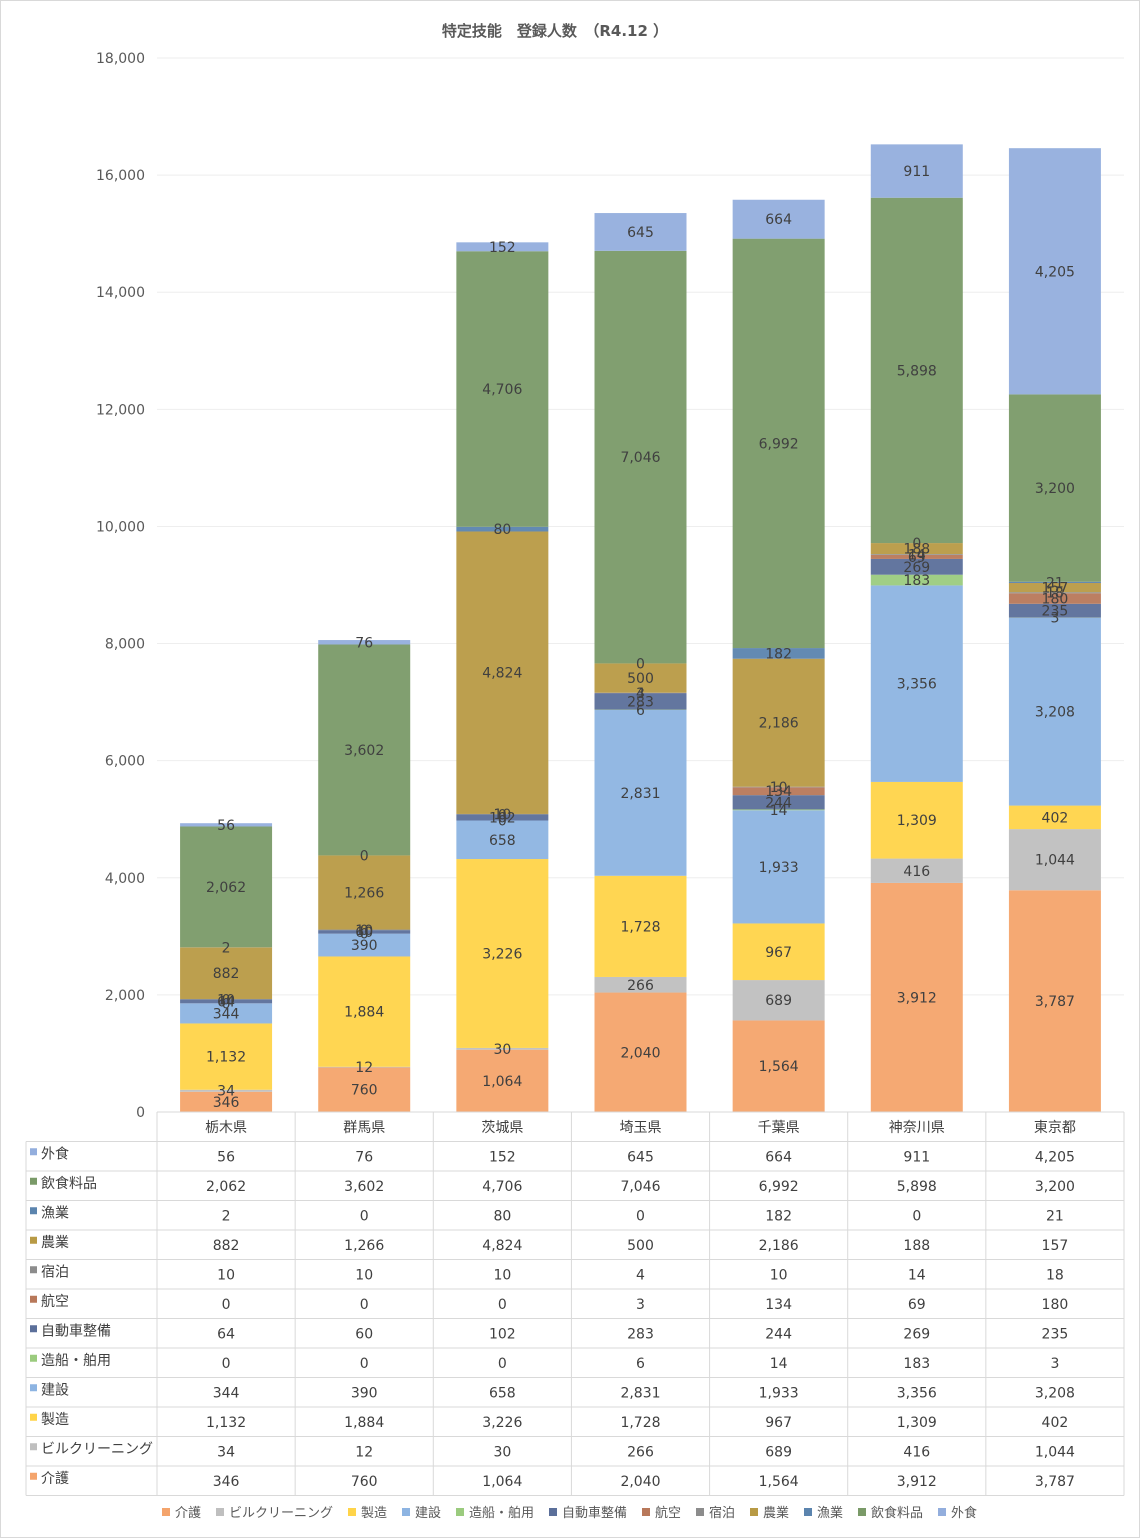  I want to click on table-cell: 1,044, so click(1055, 1452).